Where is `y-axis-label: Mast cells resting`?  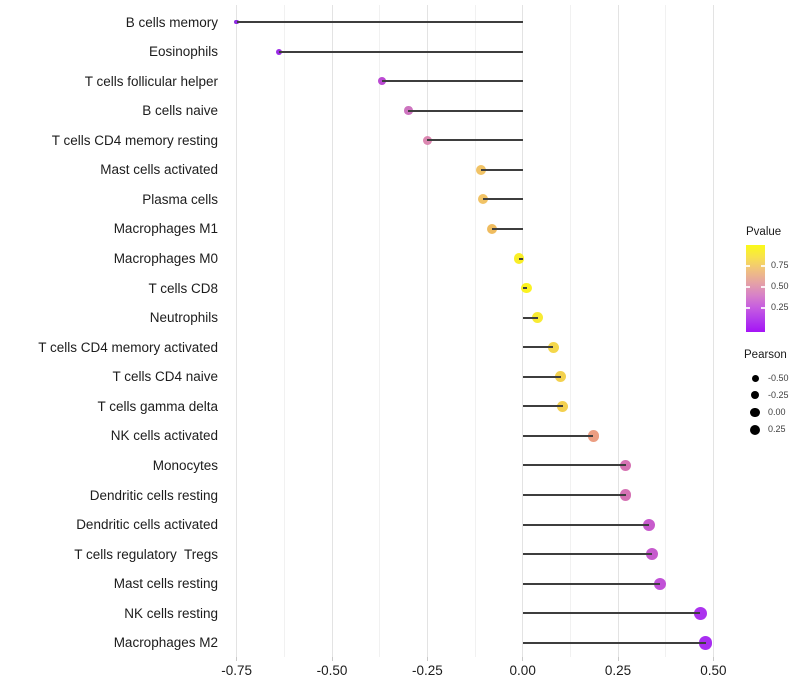
y-axis-label: Mast cells resting is located at coordinates (165, 584).